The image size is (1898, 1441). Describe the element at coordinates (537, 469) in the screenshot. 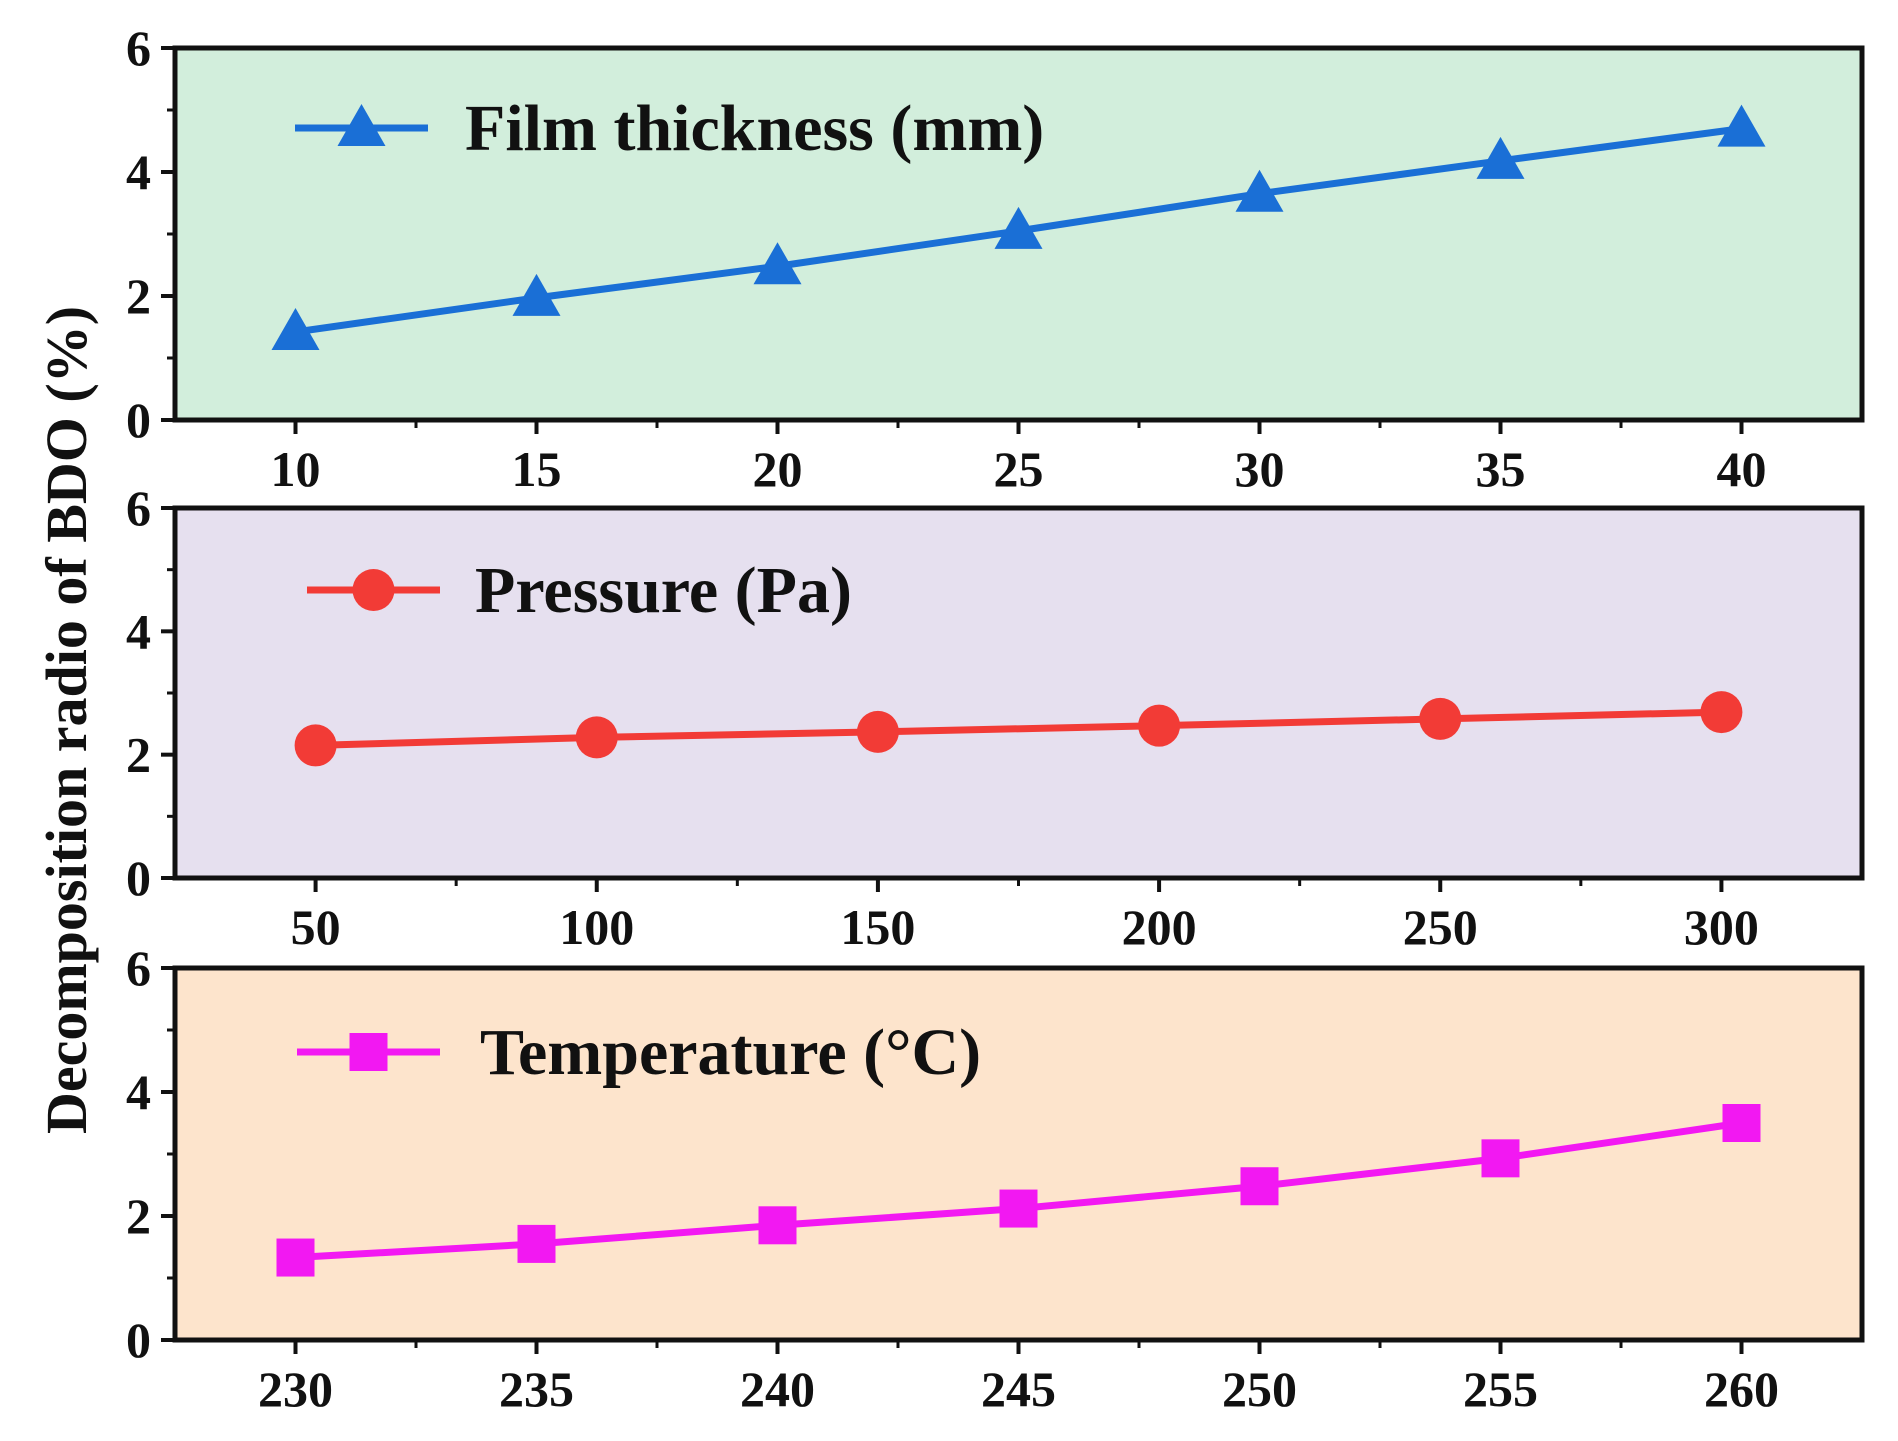

I see `x-tick-label: 15` at that location.